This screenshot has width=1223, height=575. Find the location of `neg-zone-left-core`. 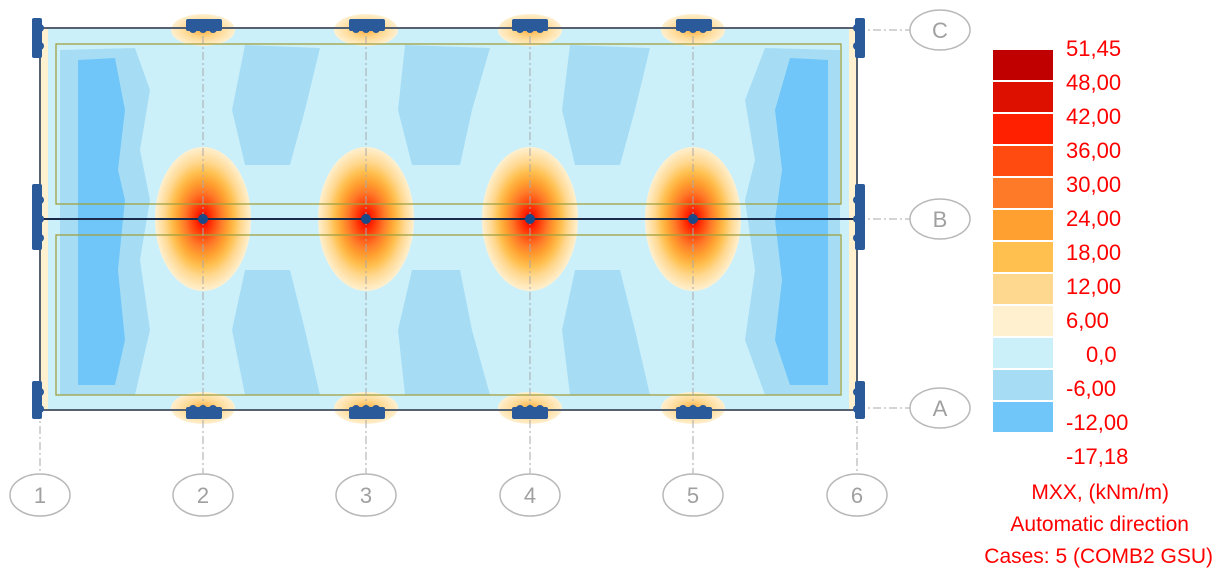

neg-zone-left-core is located at coordinates (101, 221).